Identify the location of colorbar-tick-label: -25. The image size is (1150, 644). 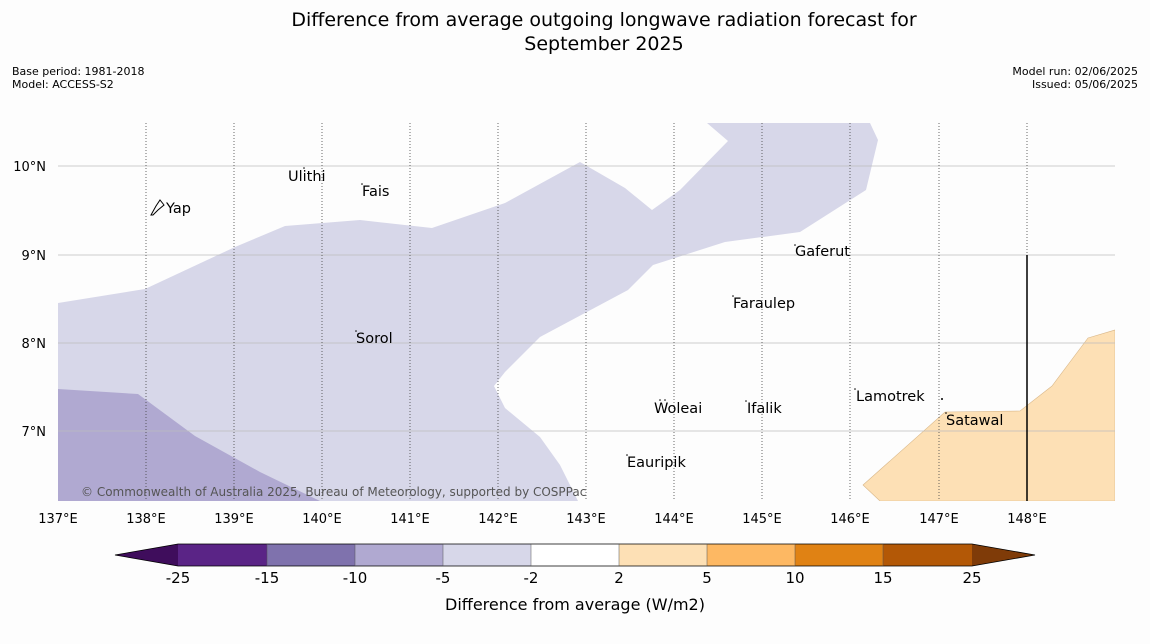
(178, 578).